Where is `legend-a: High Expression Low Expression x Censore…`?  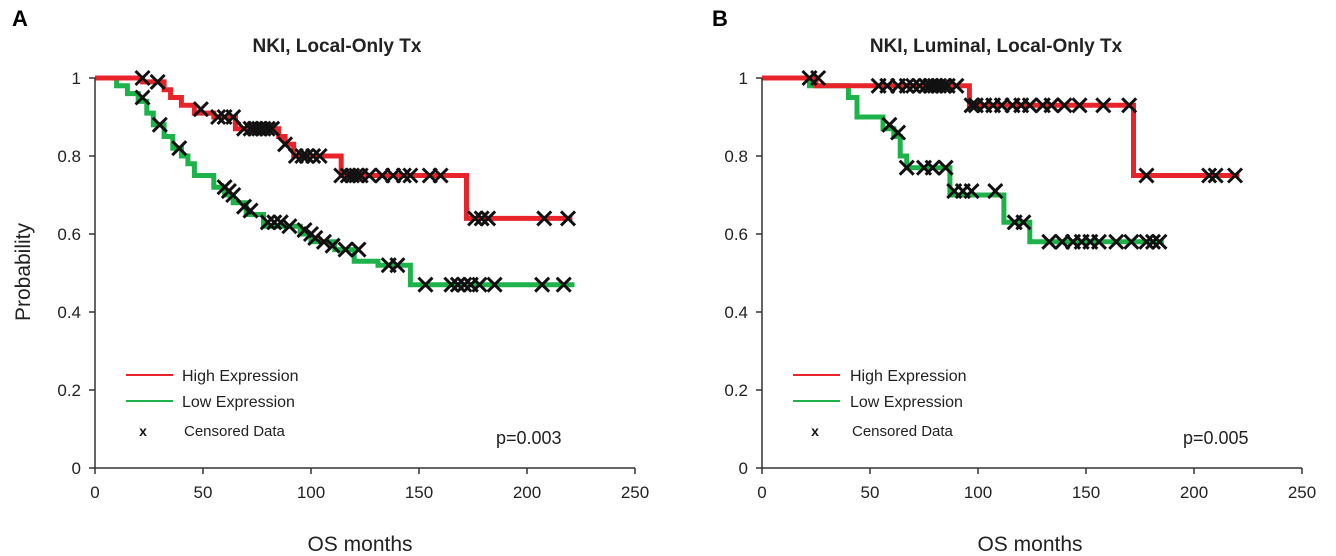 legend-a: High Expression Low Expression x Censore… is located at coordinates (212, 404).